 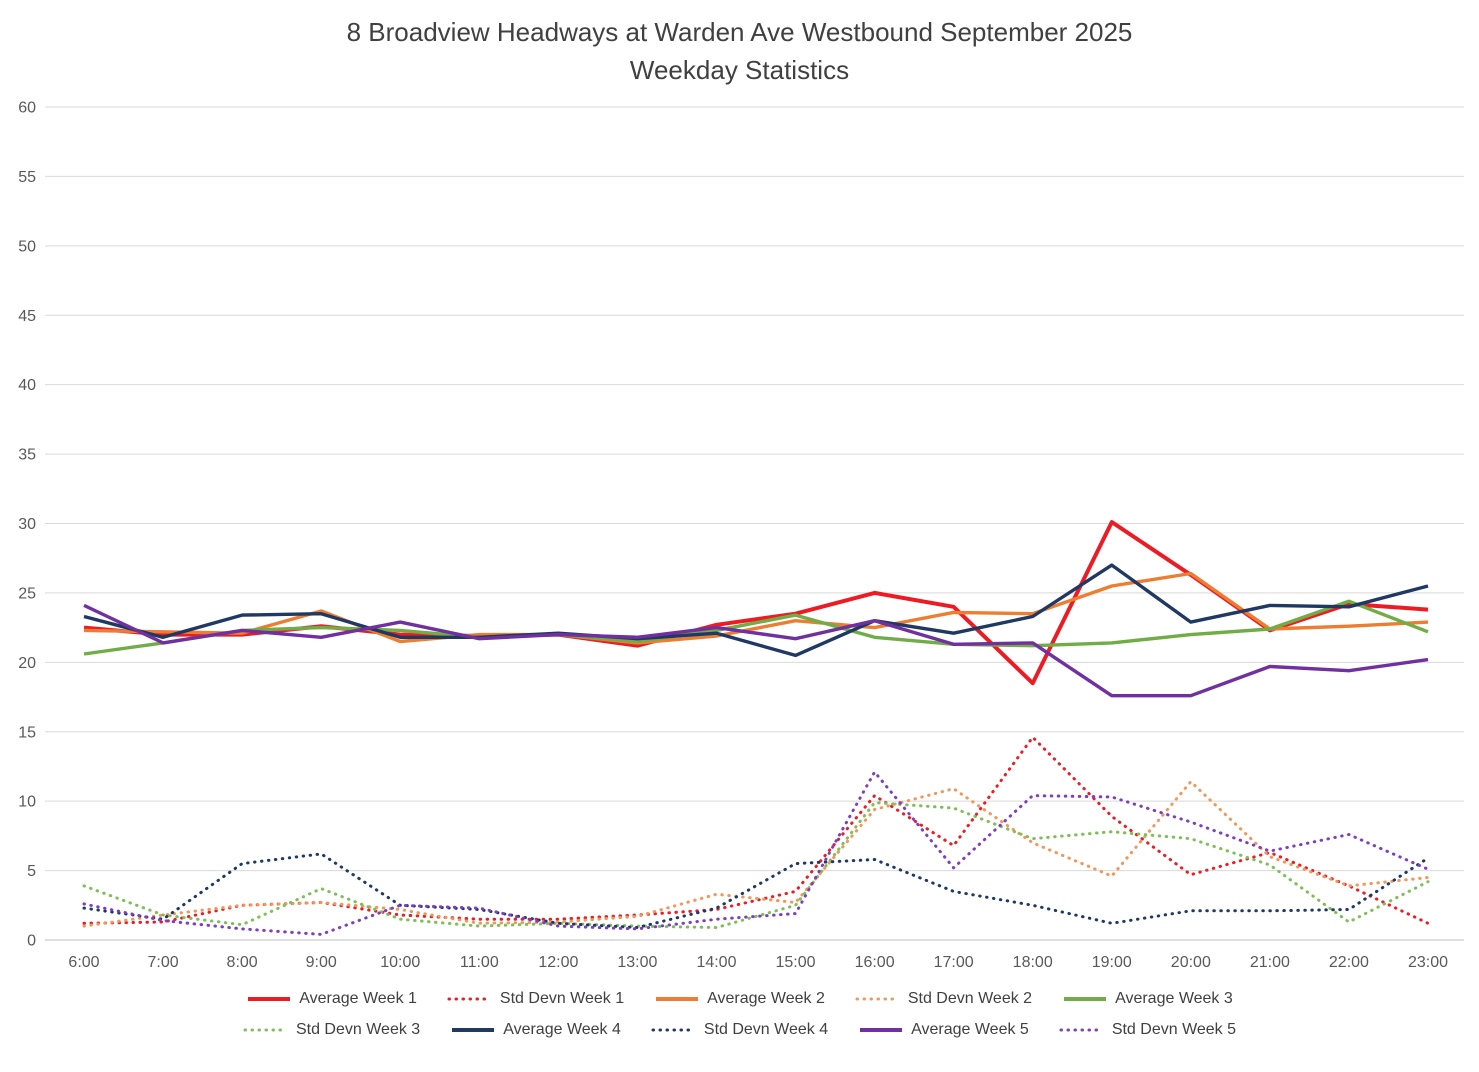 I want to click on x-tick-label: 11:00, so click(x=479, y=962).